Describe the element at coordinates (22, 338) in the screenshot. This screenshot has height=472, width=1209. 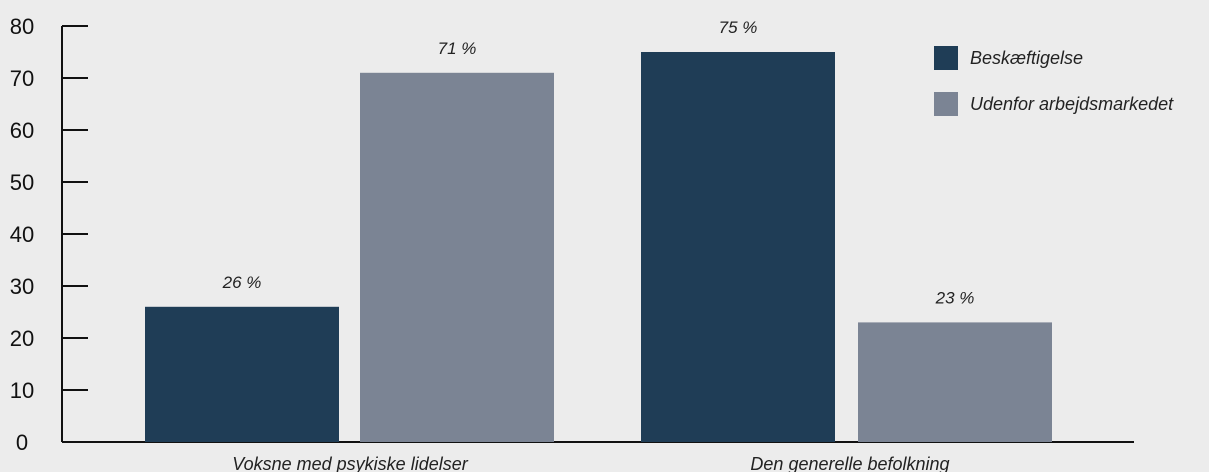
I see `y-tick-label: 20` at that location.